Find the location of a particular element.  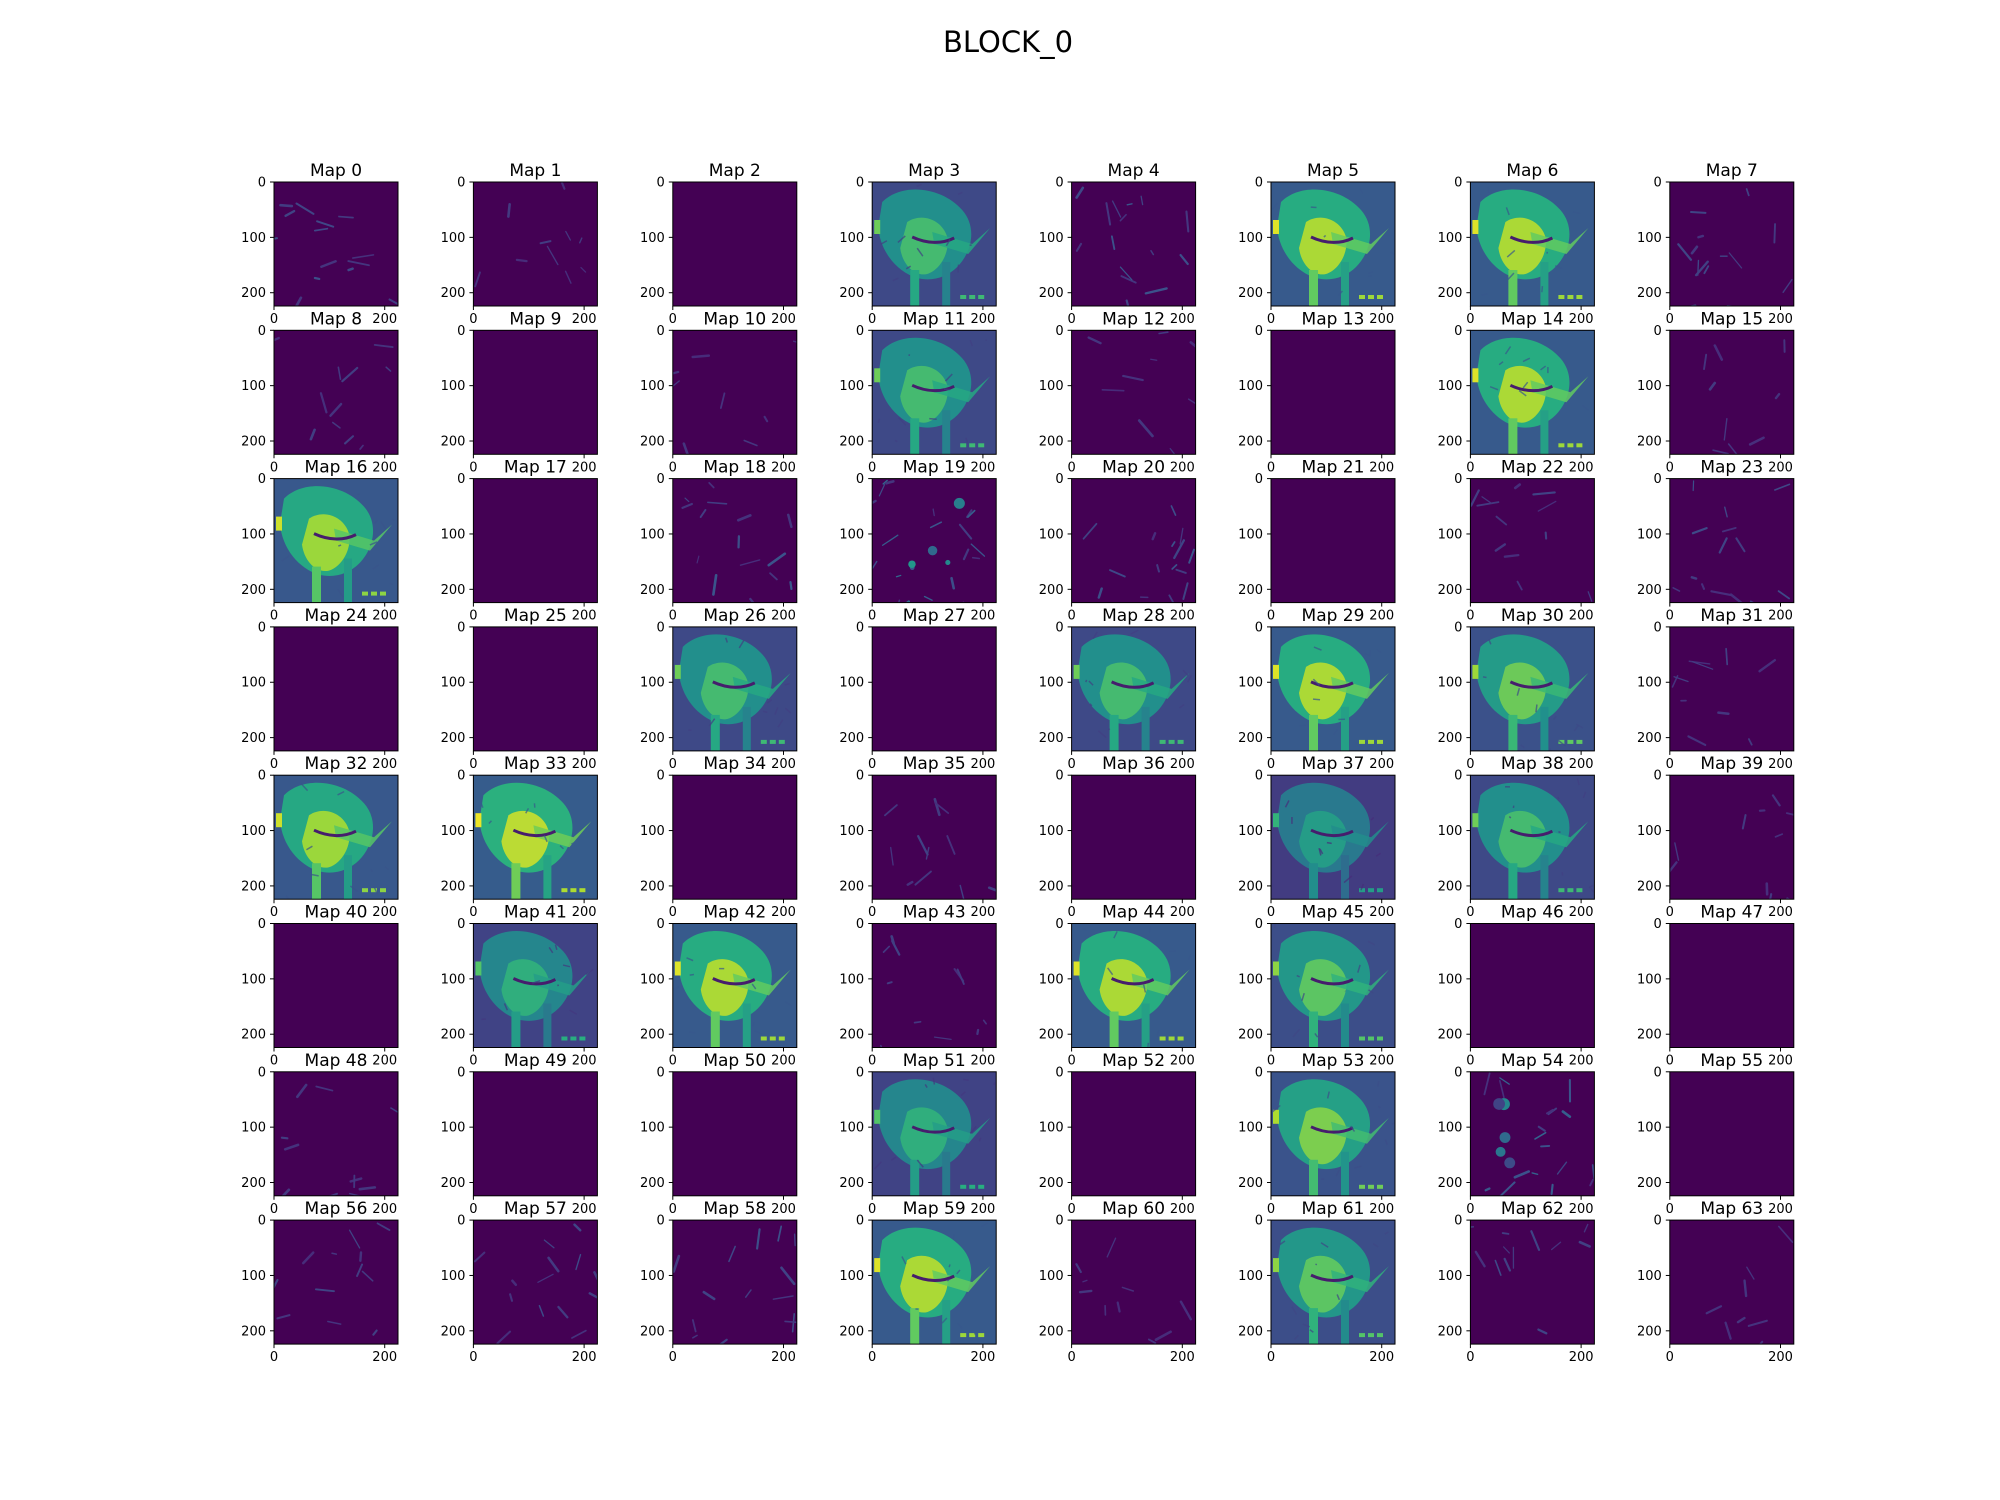

map-title: Map 27 is located at coordinates (934, 616).